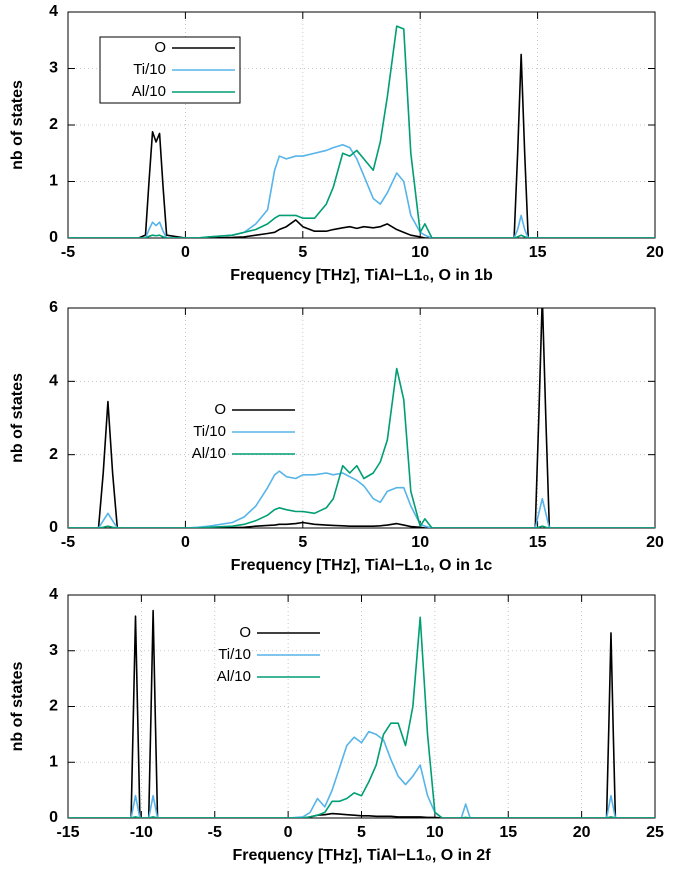  What do you see at coordinates (362, 565) in the screenshot?
I see `x-axis-label: Frequency [THz], TiAl−L1₀, O in 1c` at bounding box center [362, 565].